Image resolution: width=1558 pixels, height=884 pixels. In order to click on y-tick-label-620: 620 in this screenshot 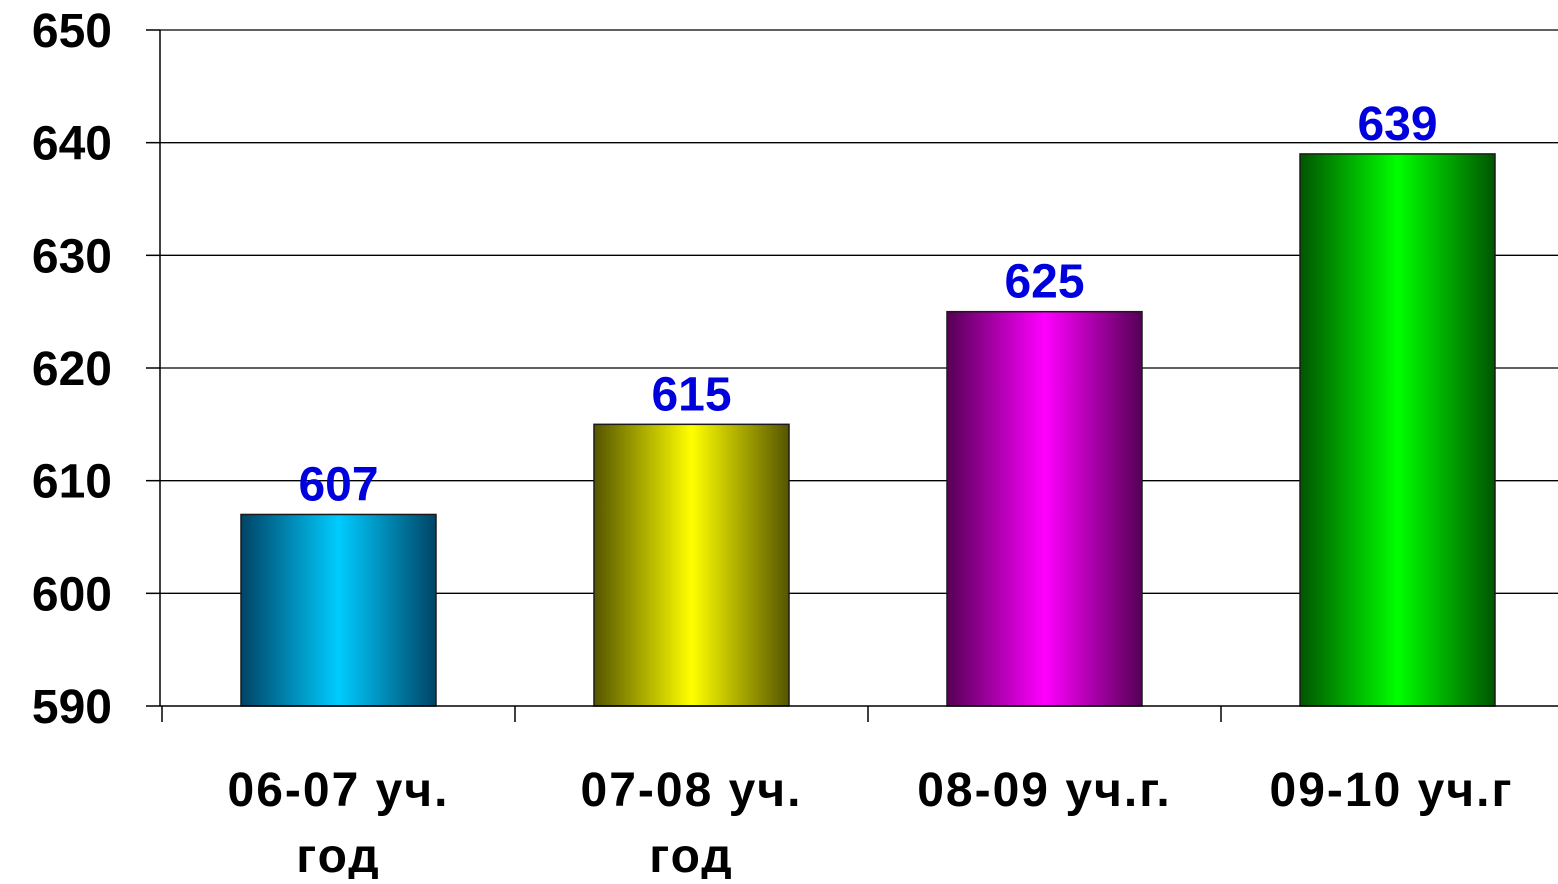, I will do `click(72, 369)`.